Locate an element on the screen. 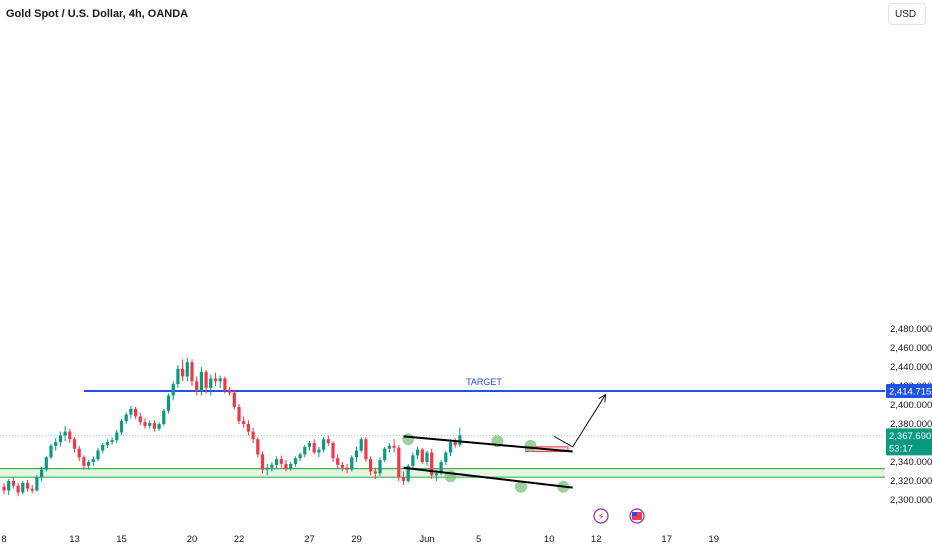 The image size is (932, 550). x-tick-label: 17 is located at coordinates (666, 539).